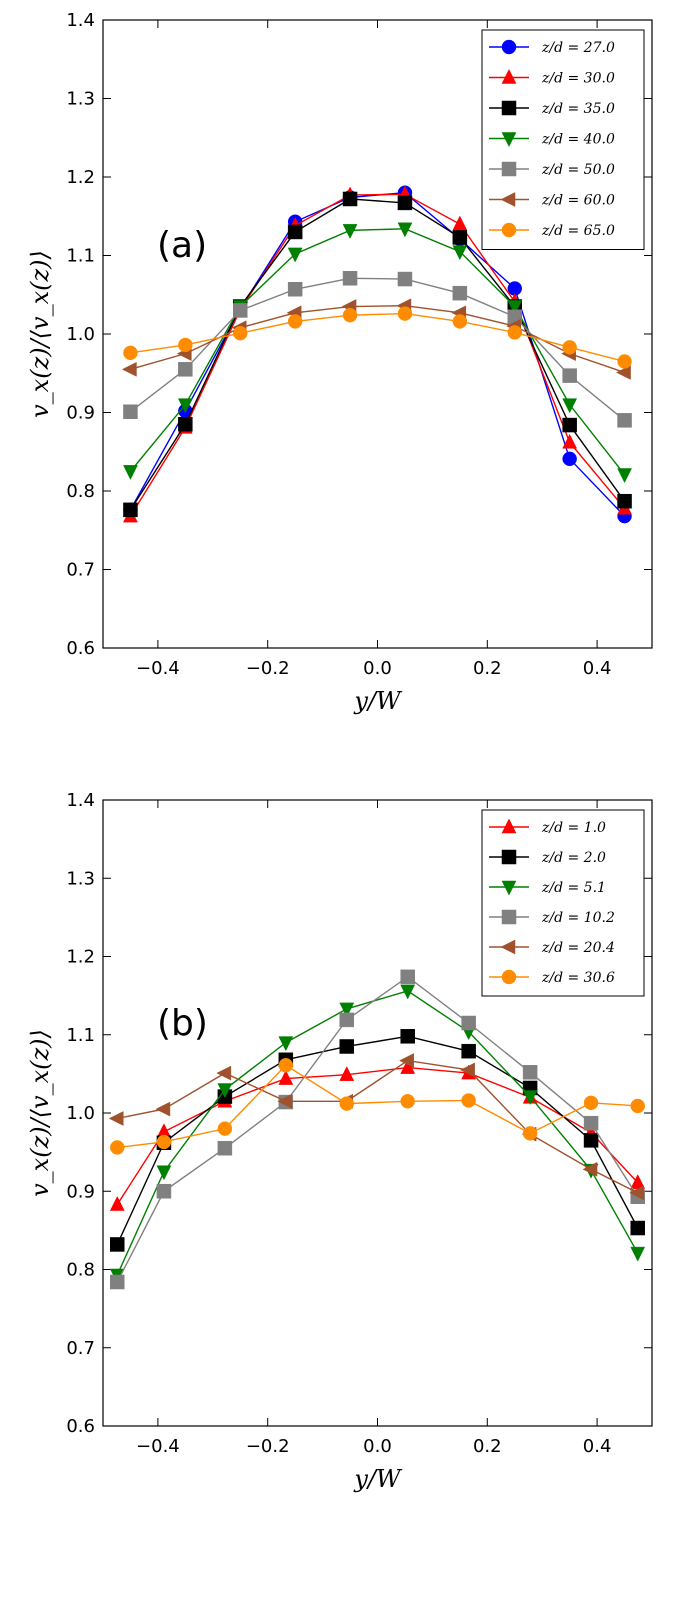 The width and height of the screenshot is (700, 1600). Describe the element at coordinates (378, 1479) in the screenshot. I see `chart-b-xlabel: y/W` at that location.